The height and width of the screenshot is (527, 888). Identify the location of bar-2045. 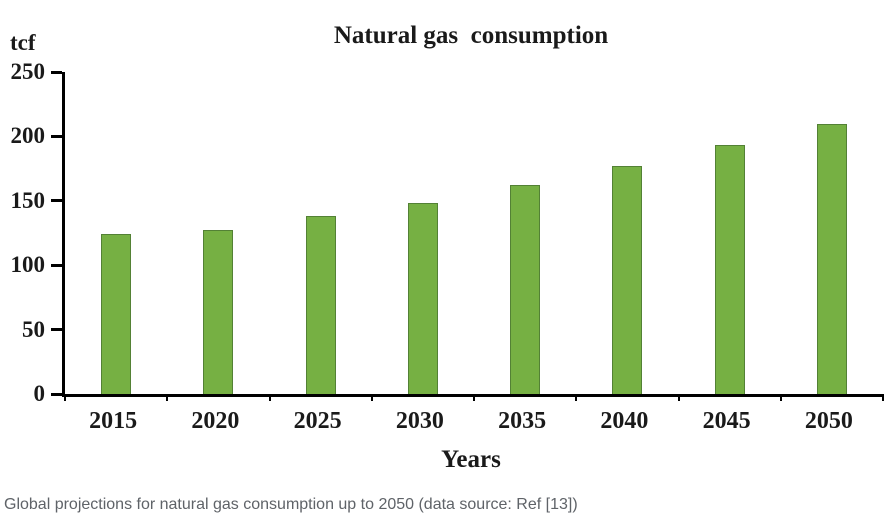
(729, 269).